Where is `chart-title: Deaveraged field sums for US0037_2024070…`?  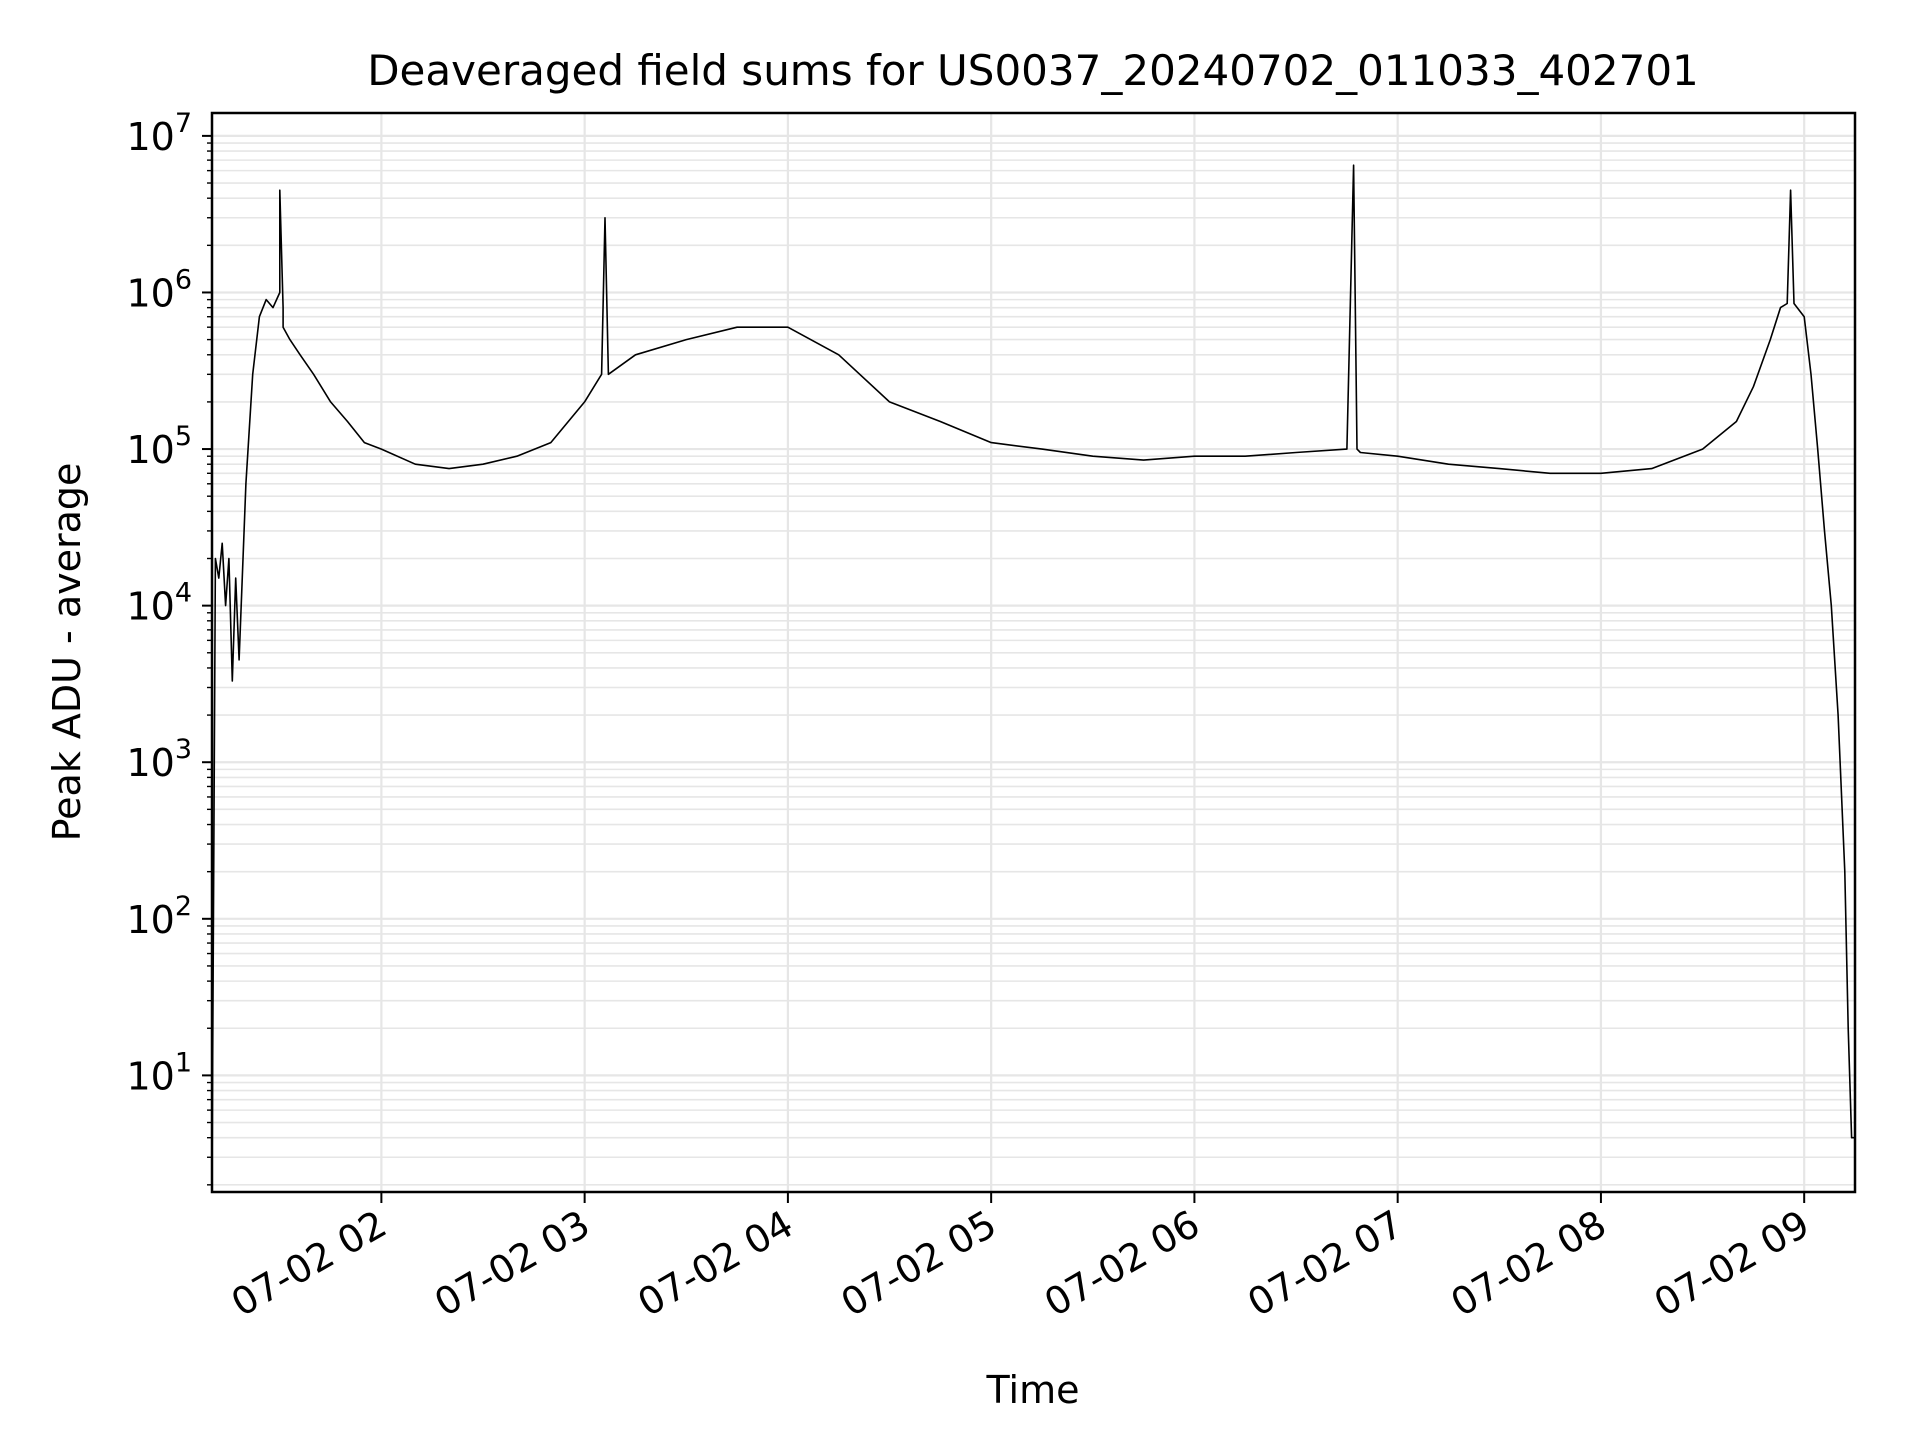
chart-title: Deaveraged field sums for US0037_2024070… is located at coordinates (1033, 70).